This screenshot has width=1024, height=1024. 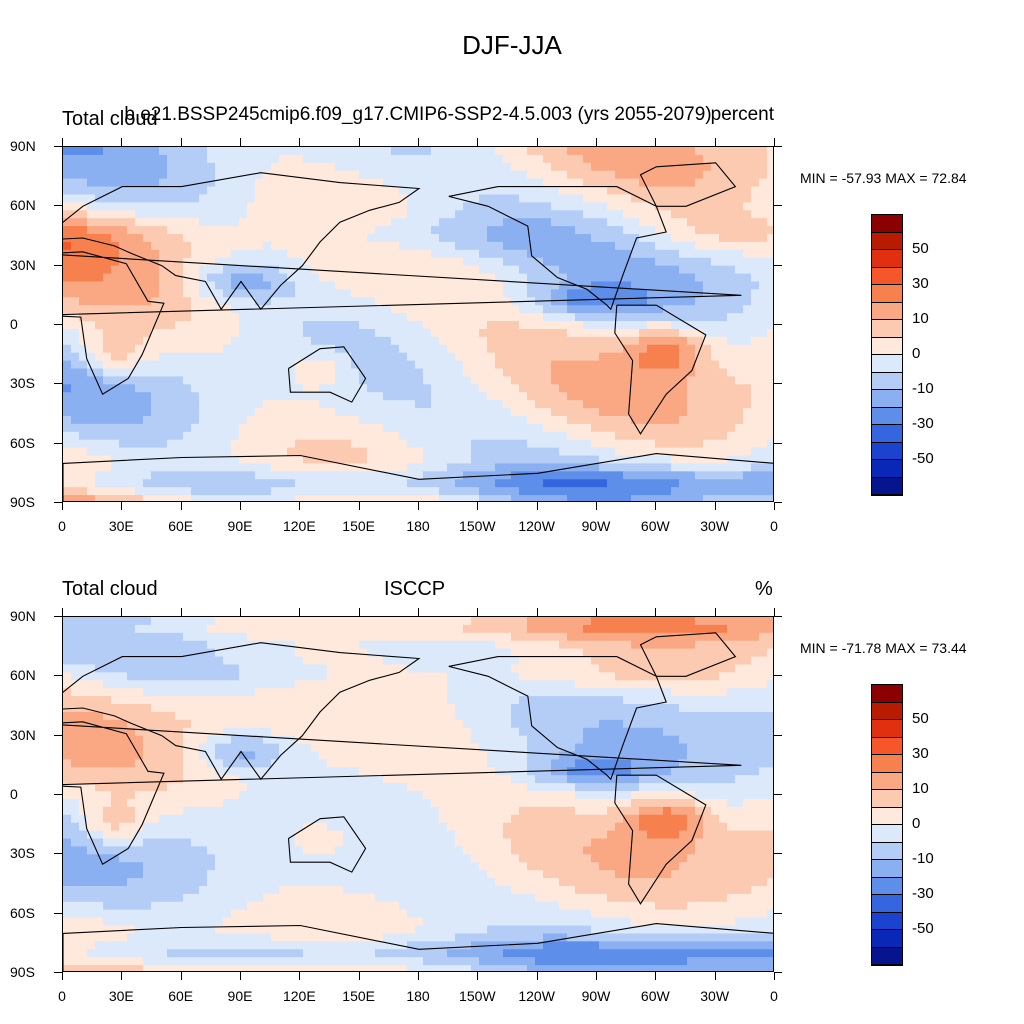 What do you see at coordinates (181, 996) in the screenshot?
I see `longitude-label: 60E` at bounding box center [181, 996].